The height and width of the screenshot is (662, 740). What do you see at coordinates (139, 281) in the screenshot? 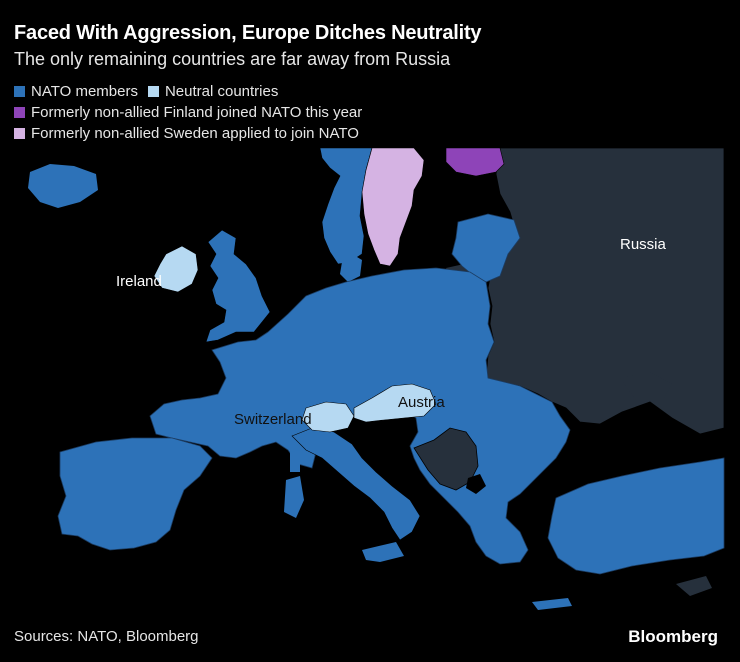
I see `label-ireland: Ireland` at bounding box center [139, 281].